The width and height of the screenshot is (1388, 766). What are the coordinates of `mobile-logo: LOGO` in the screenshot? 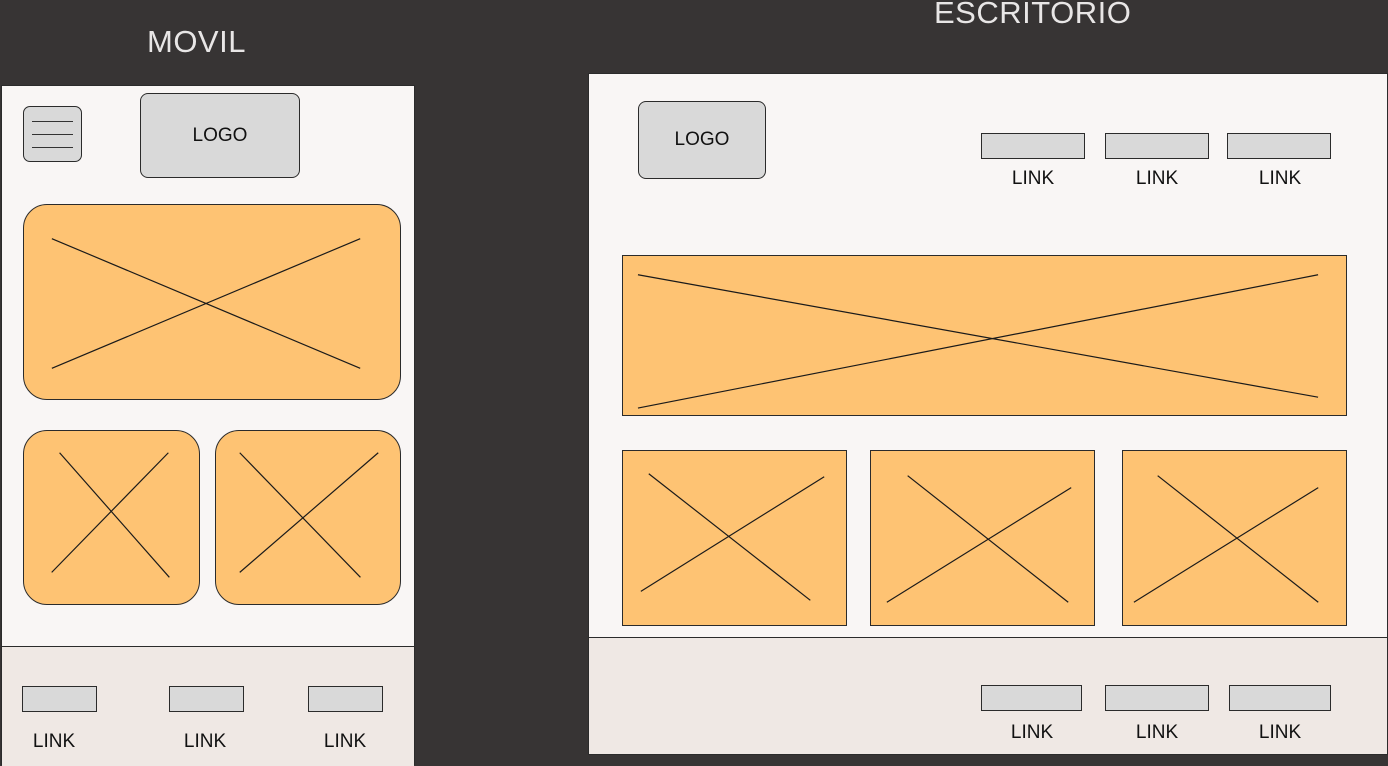 It's located at (220, 135).